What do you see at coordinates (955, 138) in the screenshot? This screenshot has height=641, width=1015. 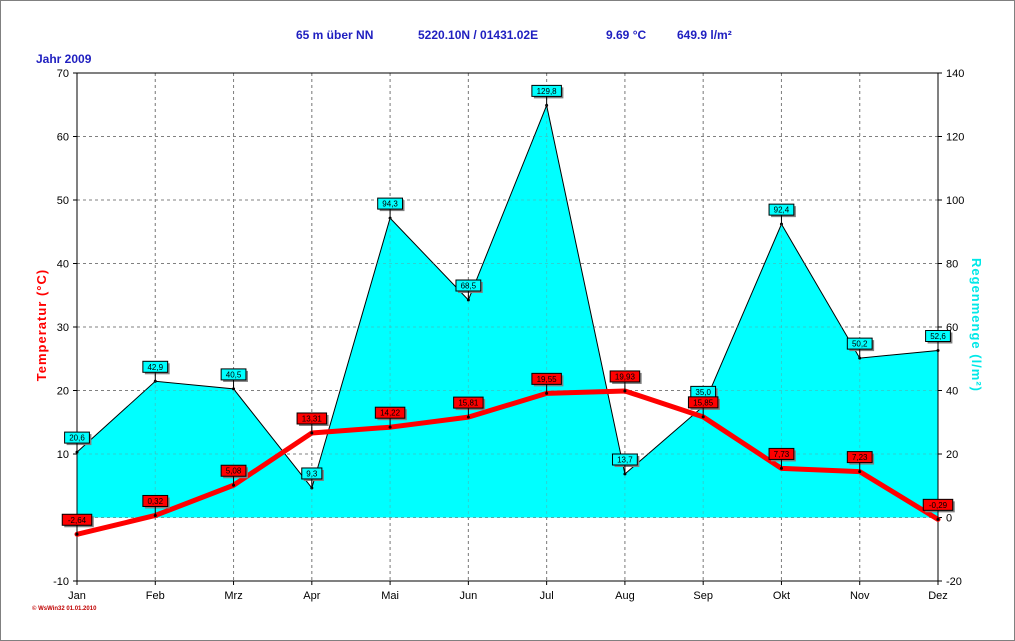 I see `y-tick-label-right: 120` at bounding box center [955, 138].